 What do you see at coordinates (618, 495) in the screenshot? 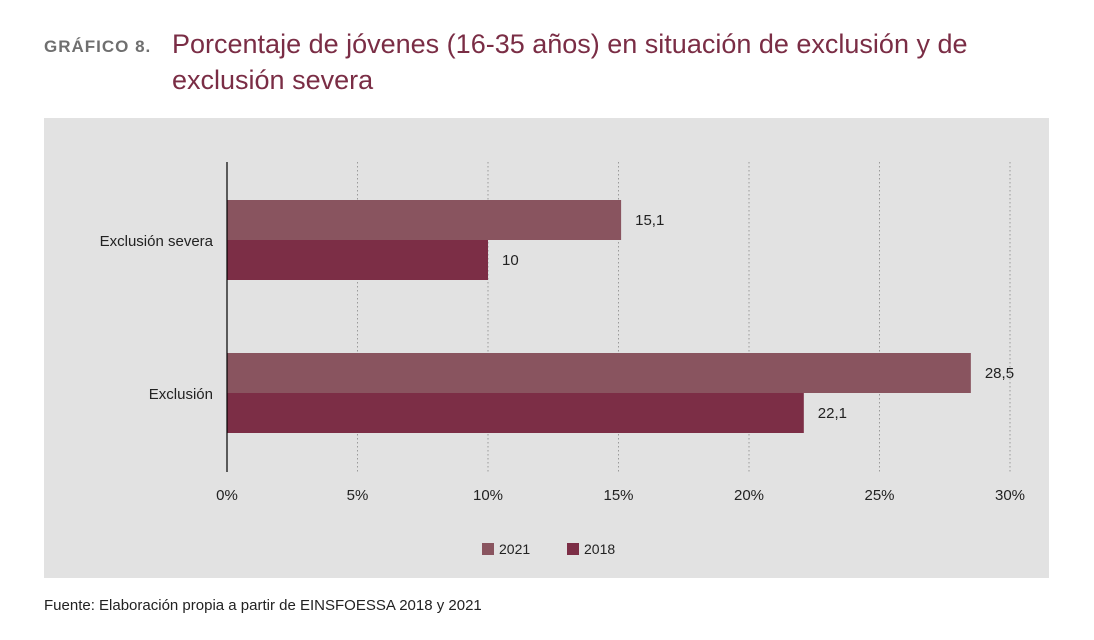
I see `x-tick-label: 15%` at bounding box center [618, 495].